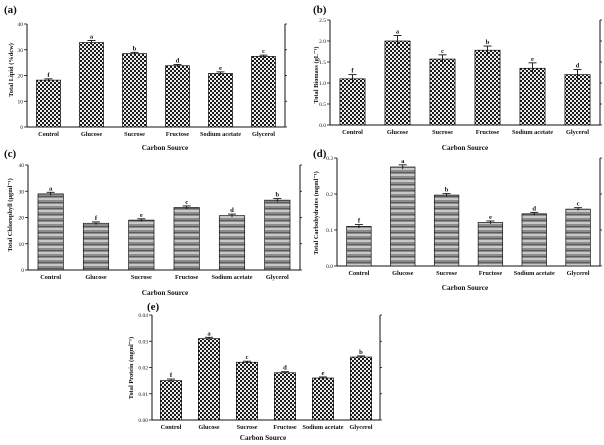 The width and height of the screenshot is (604, 445). I want to click on y-tick-label: 0.03, so click(143, 342).